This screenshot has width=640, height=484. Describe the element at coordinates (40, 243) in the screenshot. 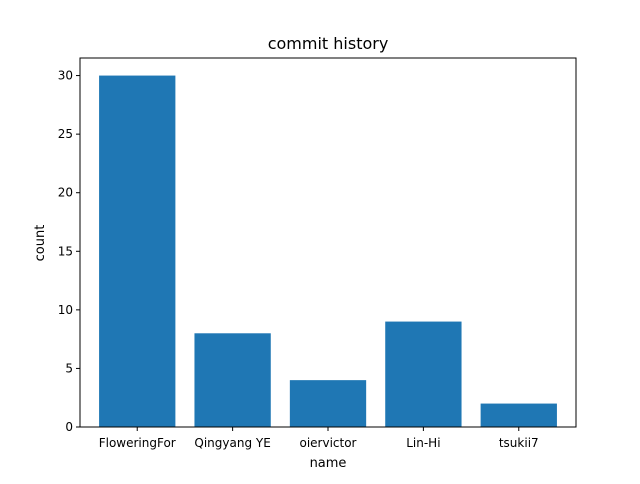

I see `y-axis-label: count` at that location.